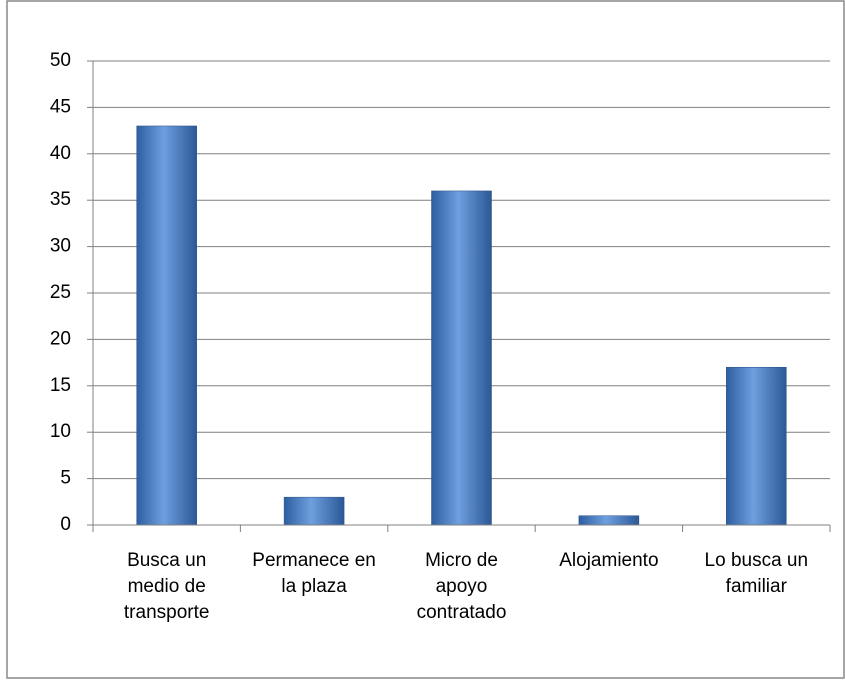  I want to click on y-tick-label: 10, so click(60, 431).